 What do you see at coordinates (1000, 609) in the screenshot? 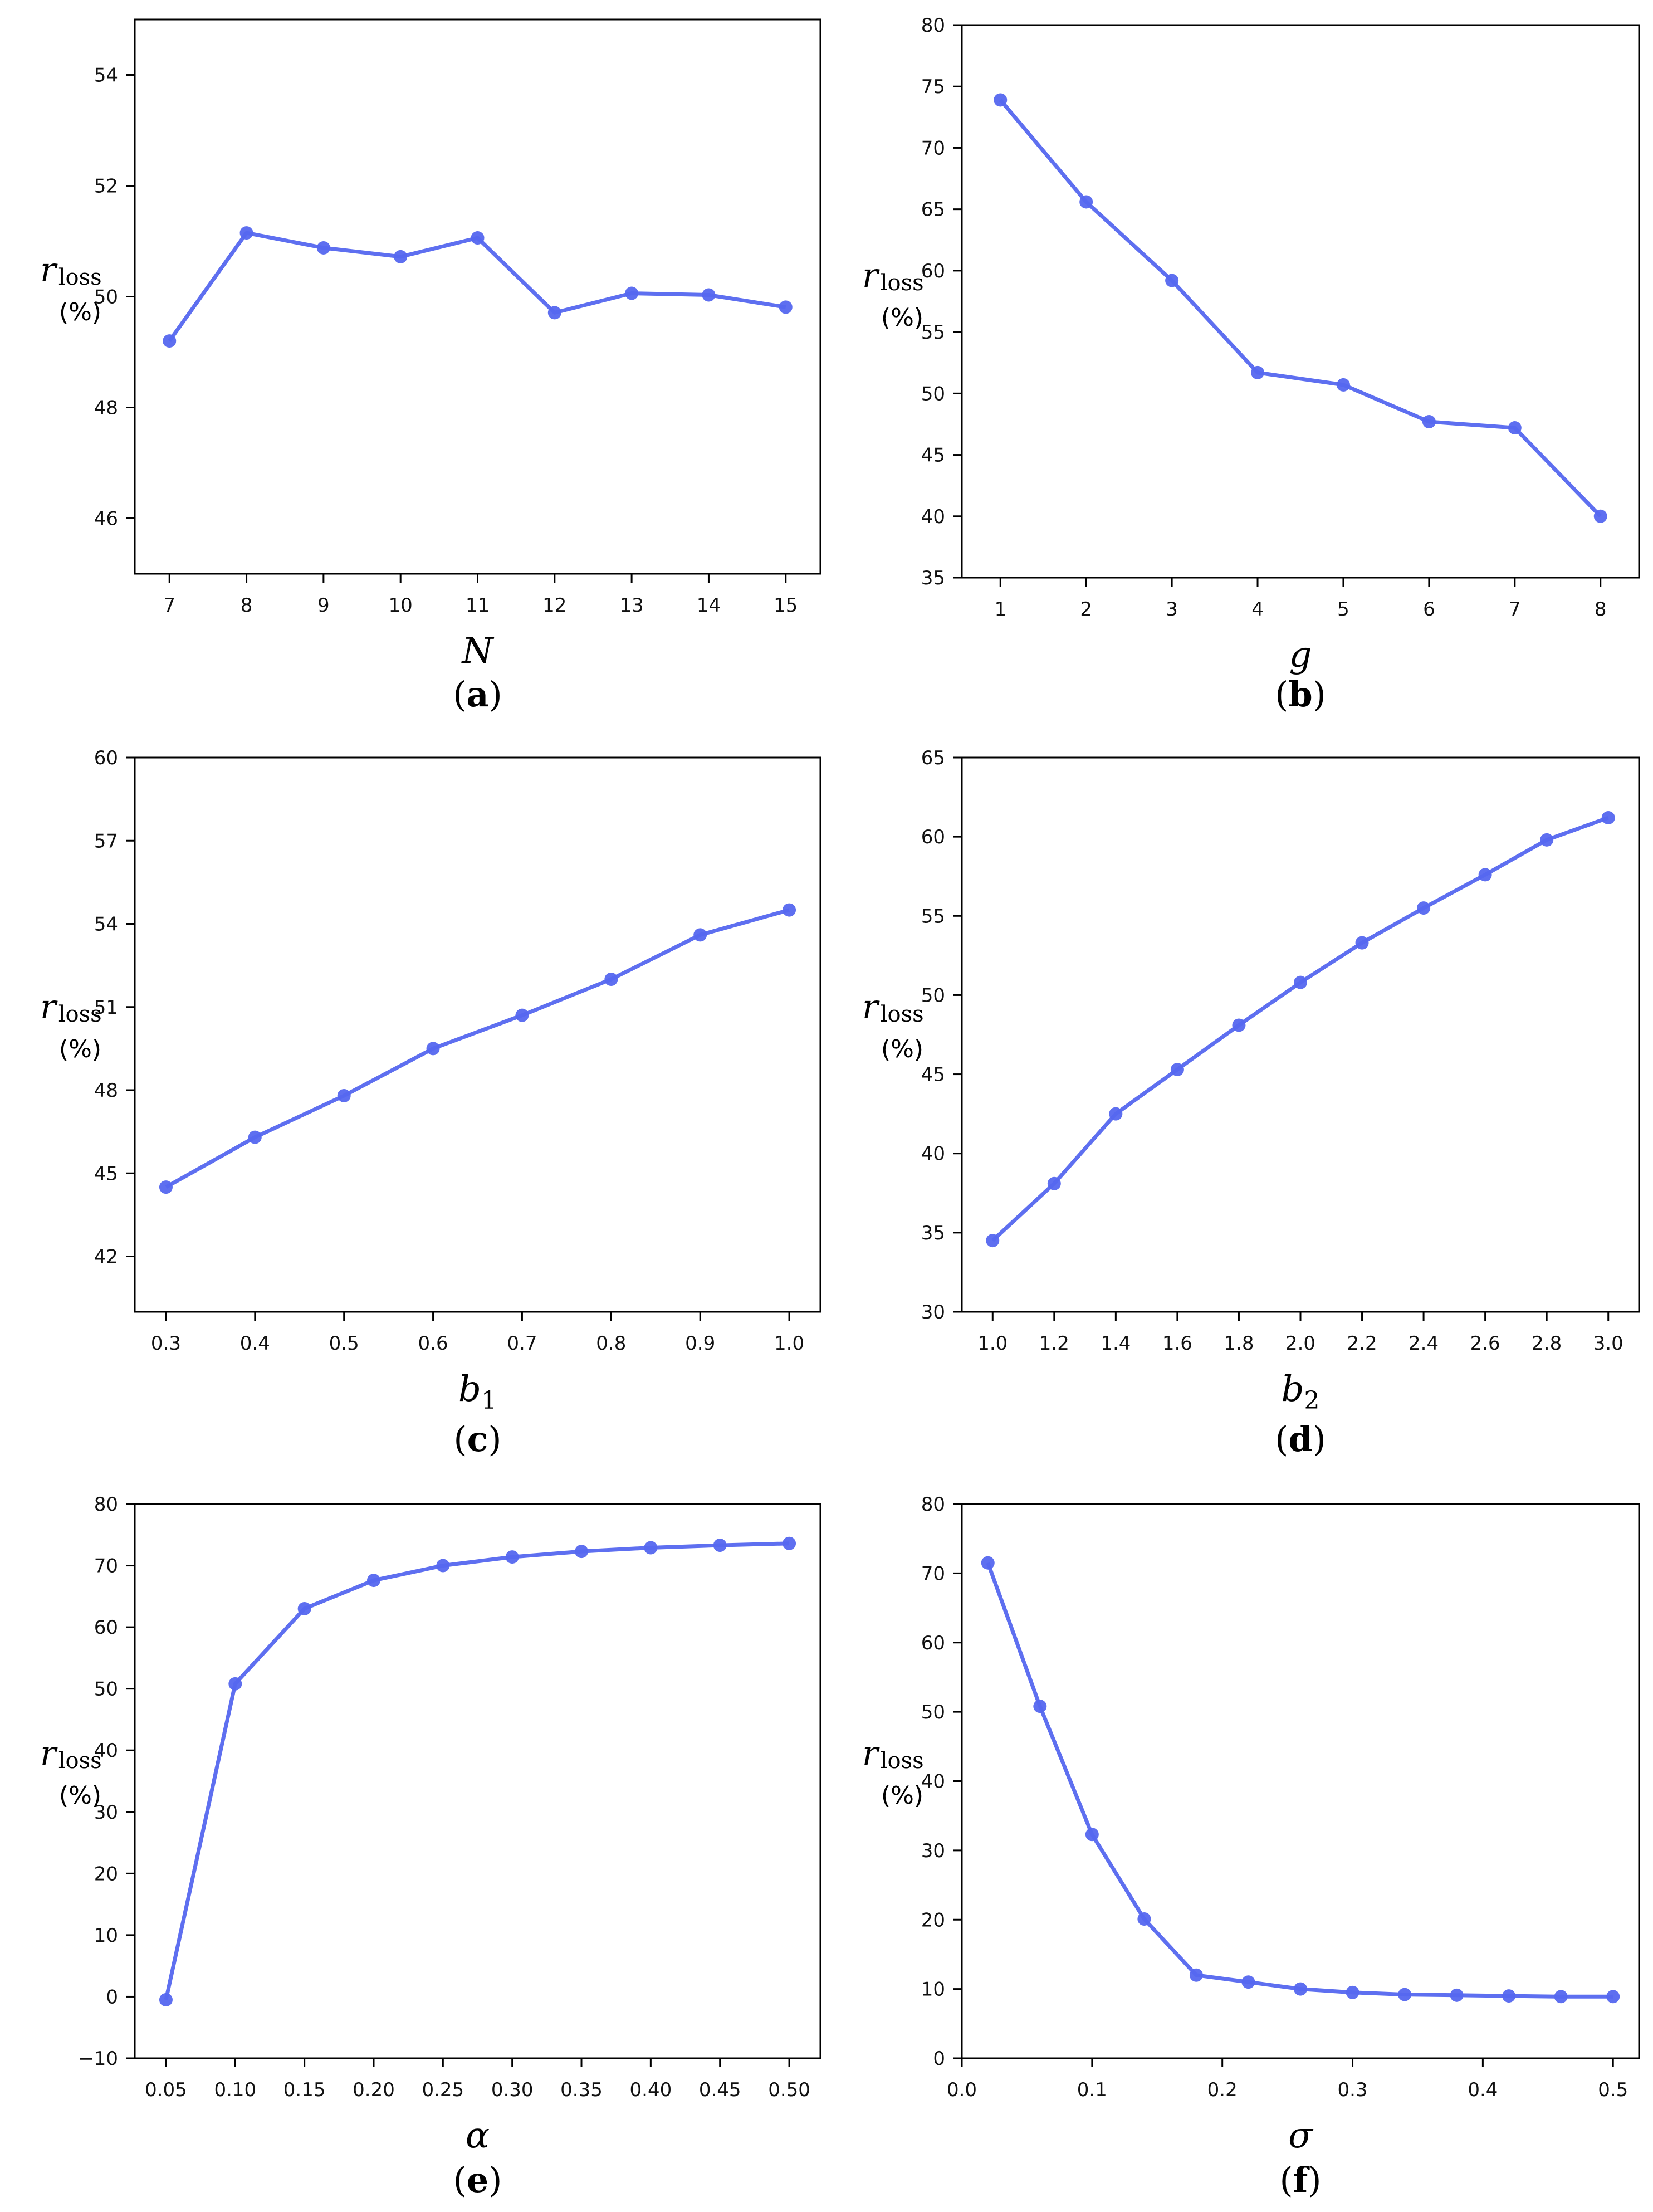
I see `x-tick-label: 1` at bounding box center [1000, 609].